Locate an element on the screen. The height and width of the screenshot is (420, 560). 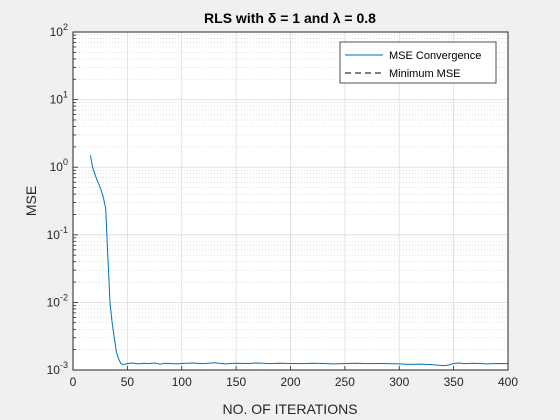
y-tick-label: 10⁰ is located at coordinates (59, 165).